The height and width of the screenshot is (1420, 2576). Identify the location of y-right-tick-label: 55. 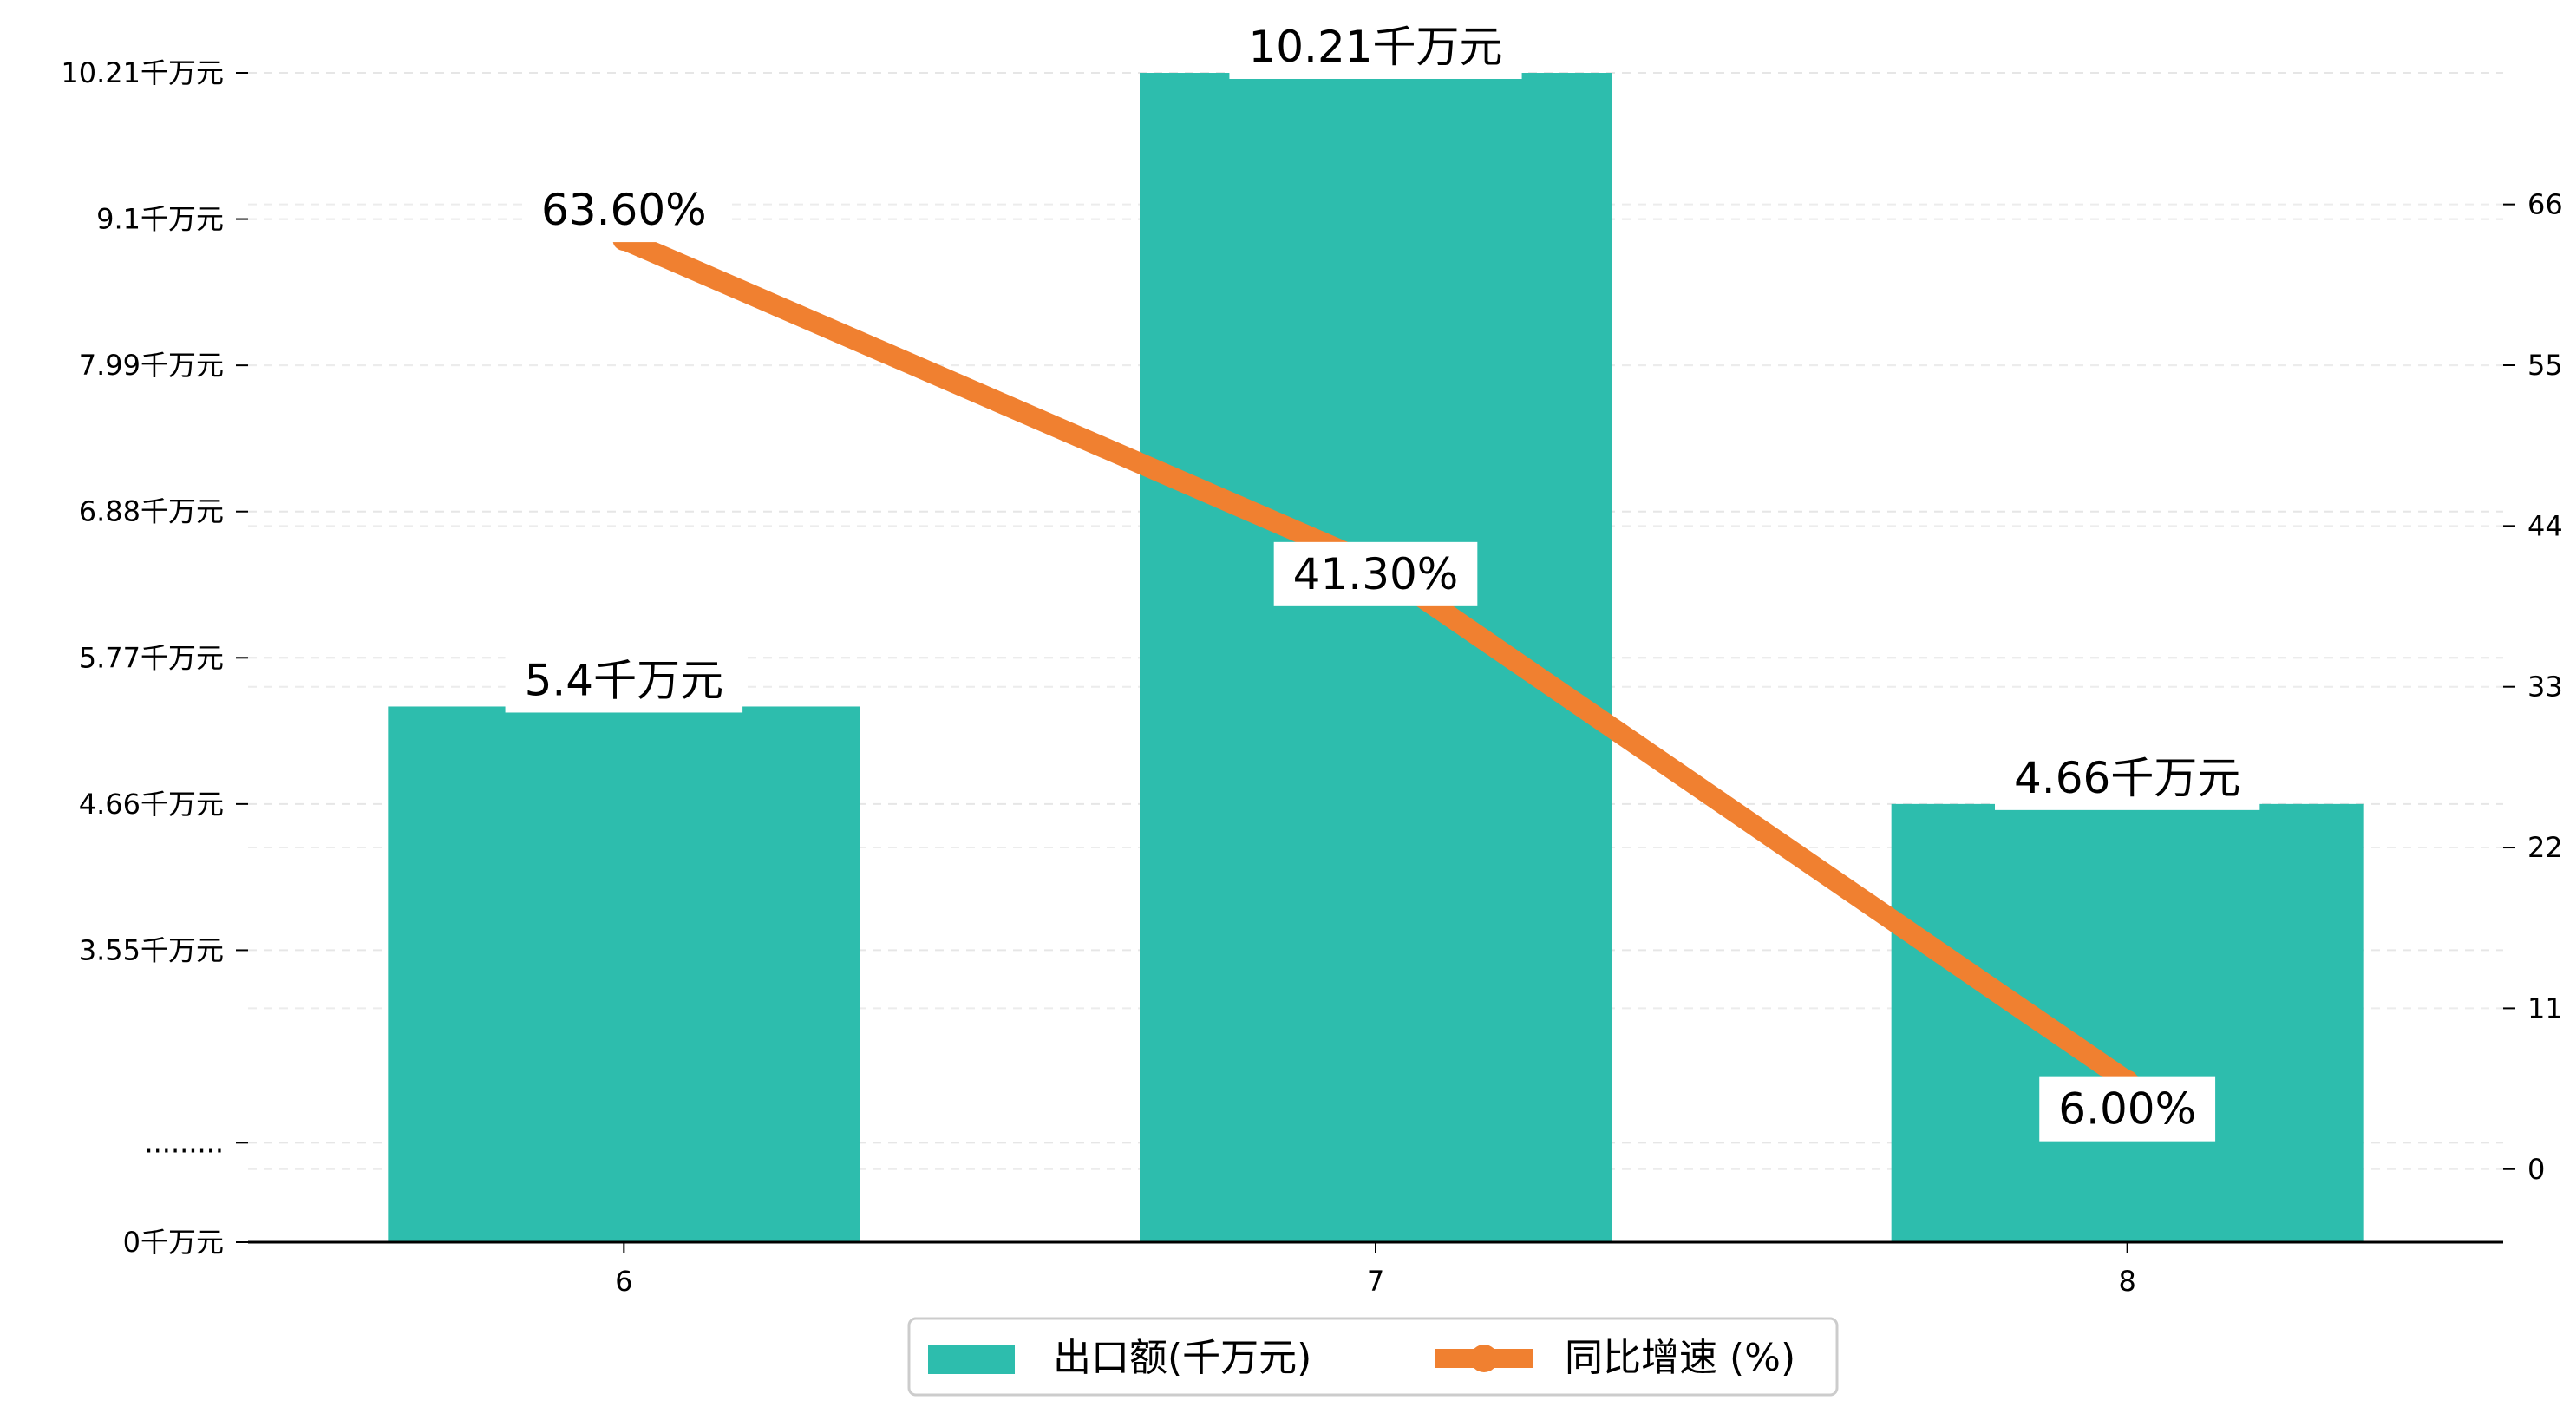
(2545, 365).